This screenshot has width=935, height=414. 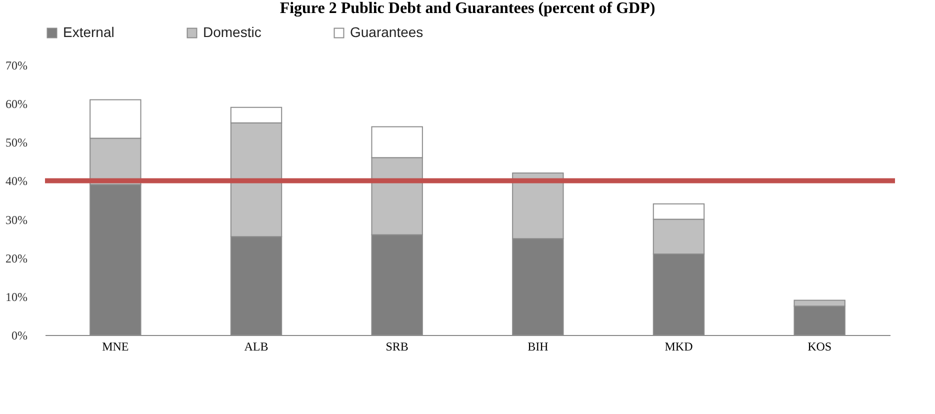 What do you see at coordinates (88, 32) in the screenshot?
I see `legend-label: External` at bounding box center [88, 32].